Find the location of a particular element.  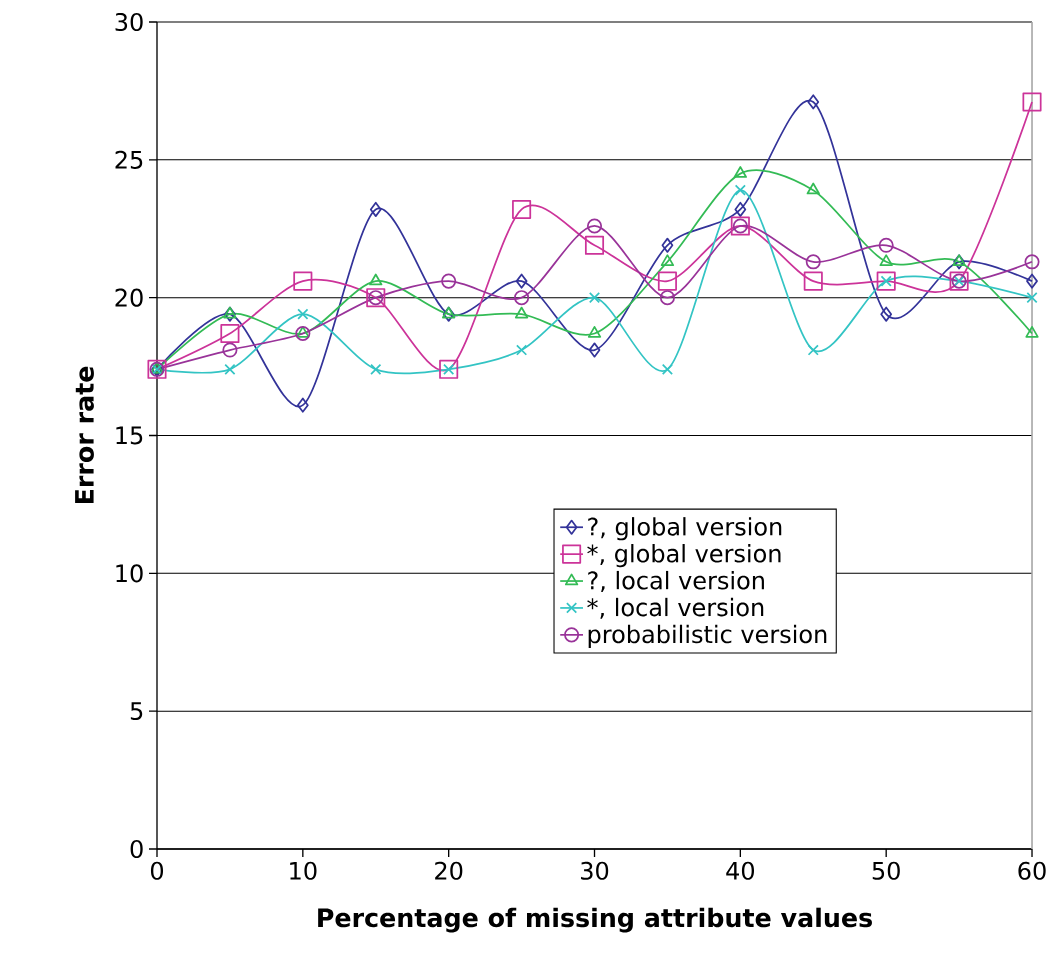

legend-label: ?, global version is located at coordinates (685, 529).